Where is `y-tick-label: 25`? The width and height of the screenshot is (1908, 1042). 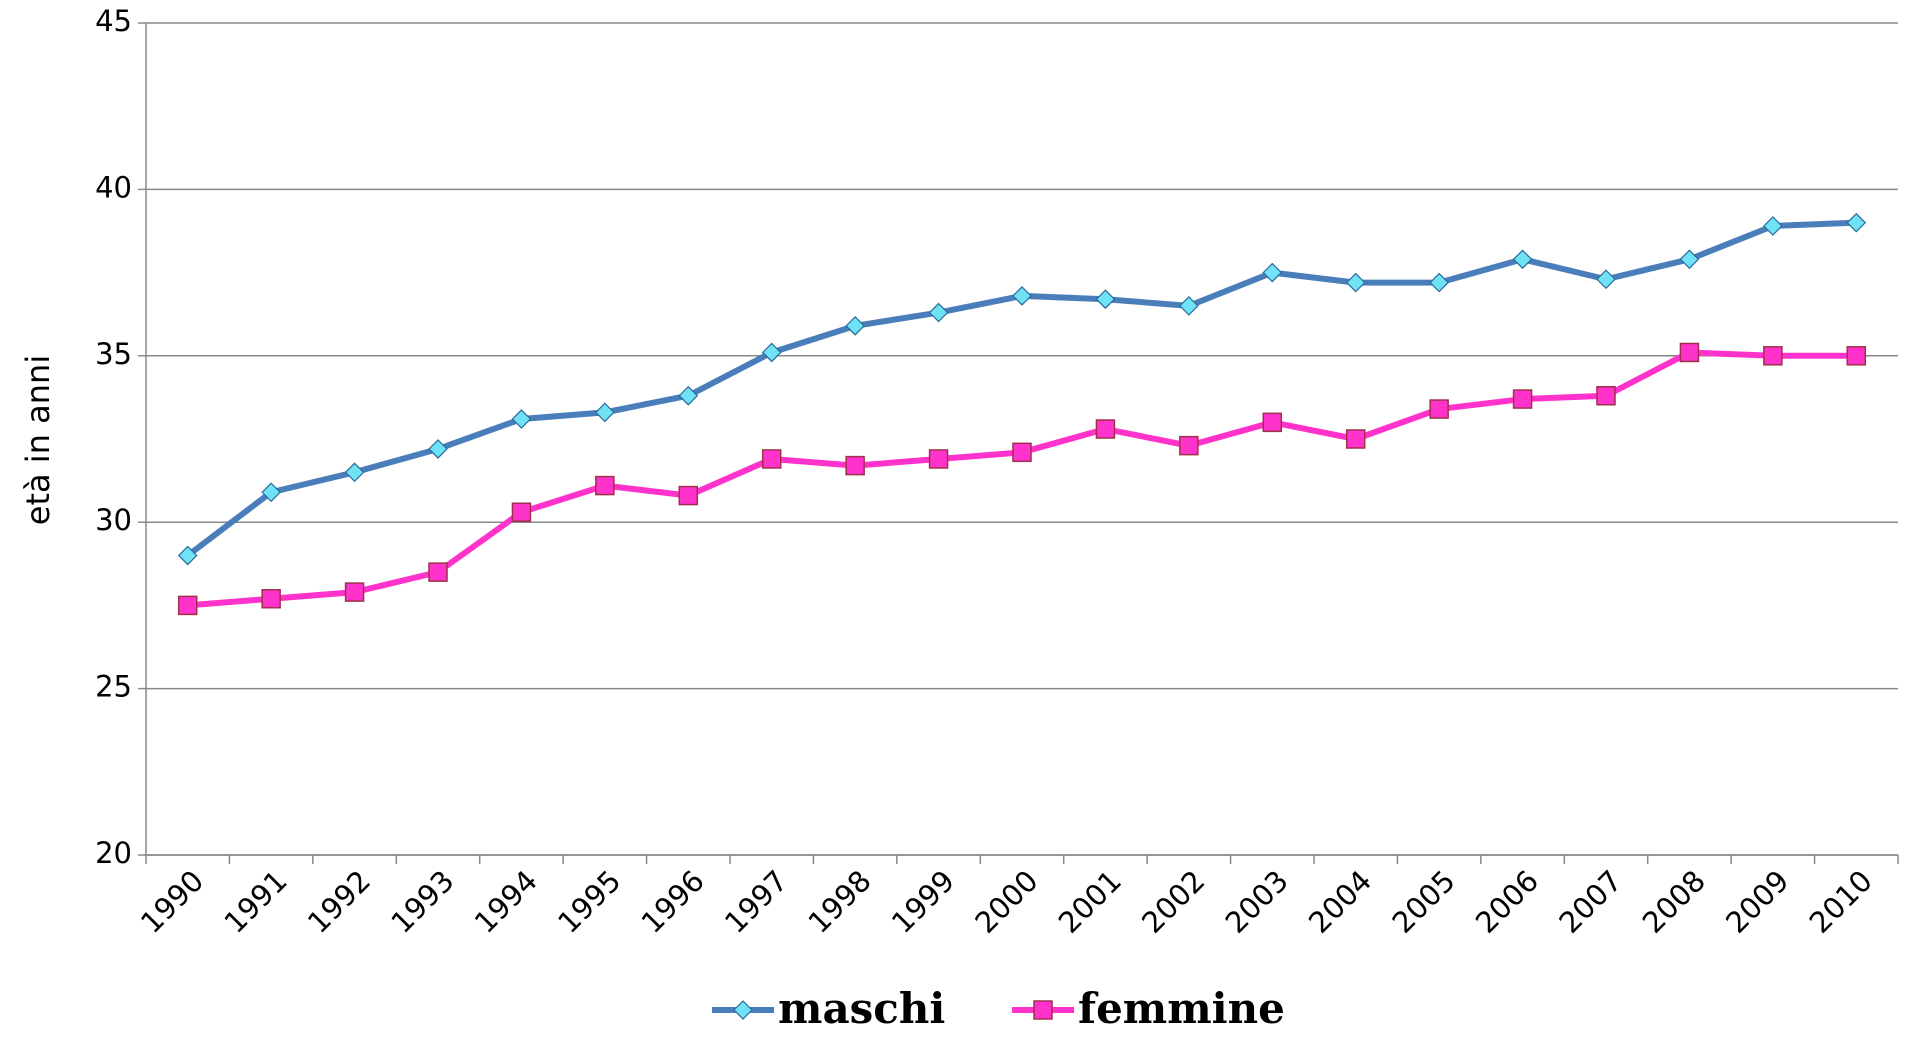
y-tick-label: 25 is located at coordinates (113, 687).